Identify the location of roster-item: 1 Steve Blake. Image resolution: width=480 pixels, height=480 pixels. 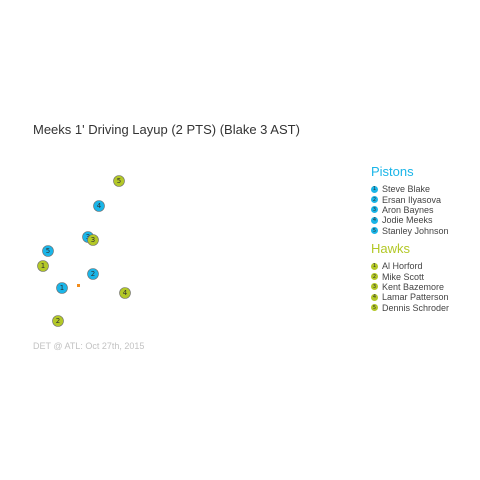
(423, 189).